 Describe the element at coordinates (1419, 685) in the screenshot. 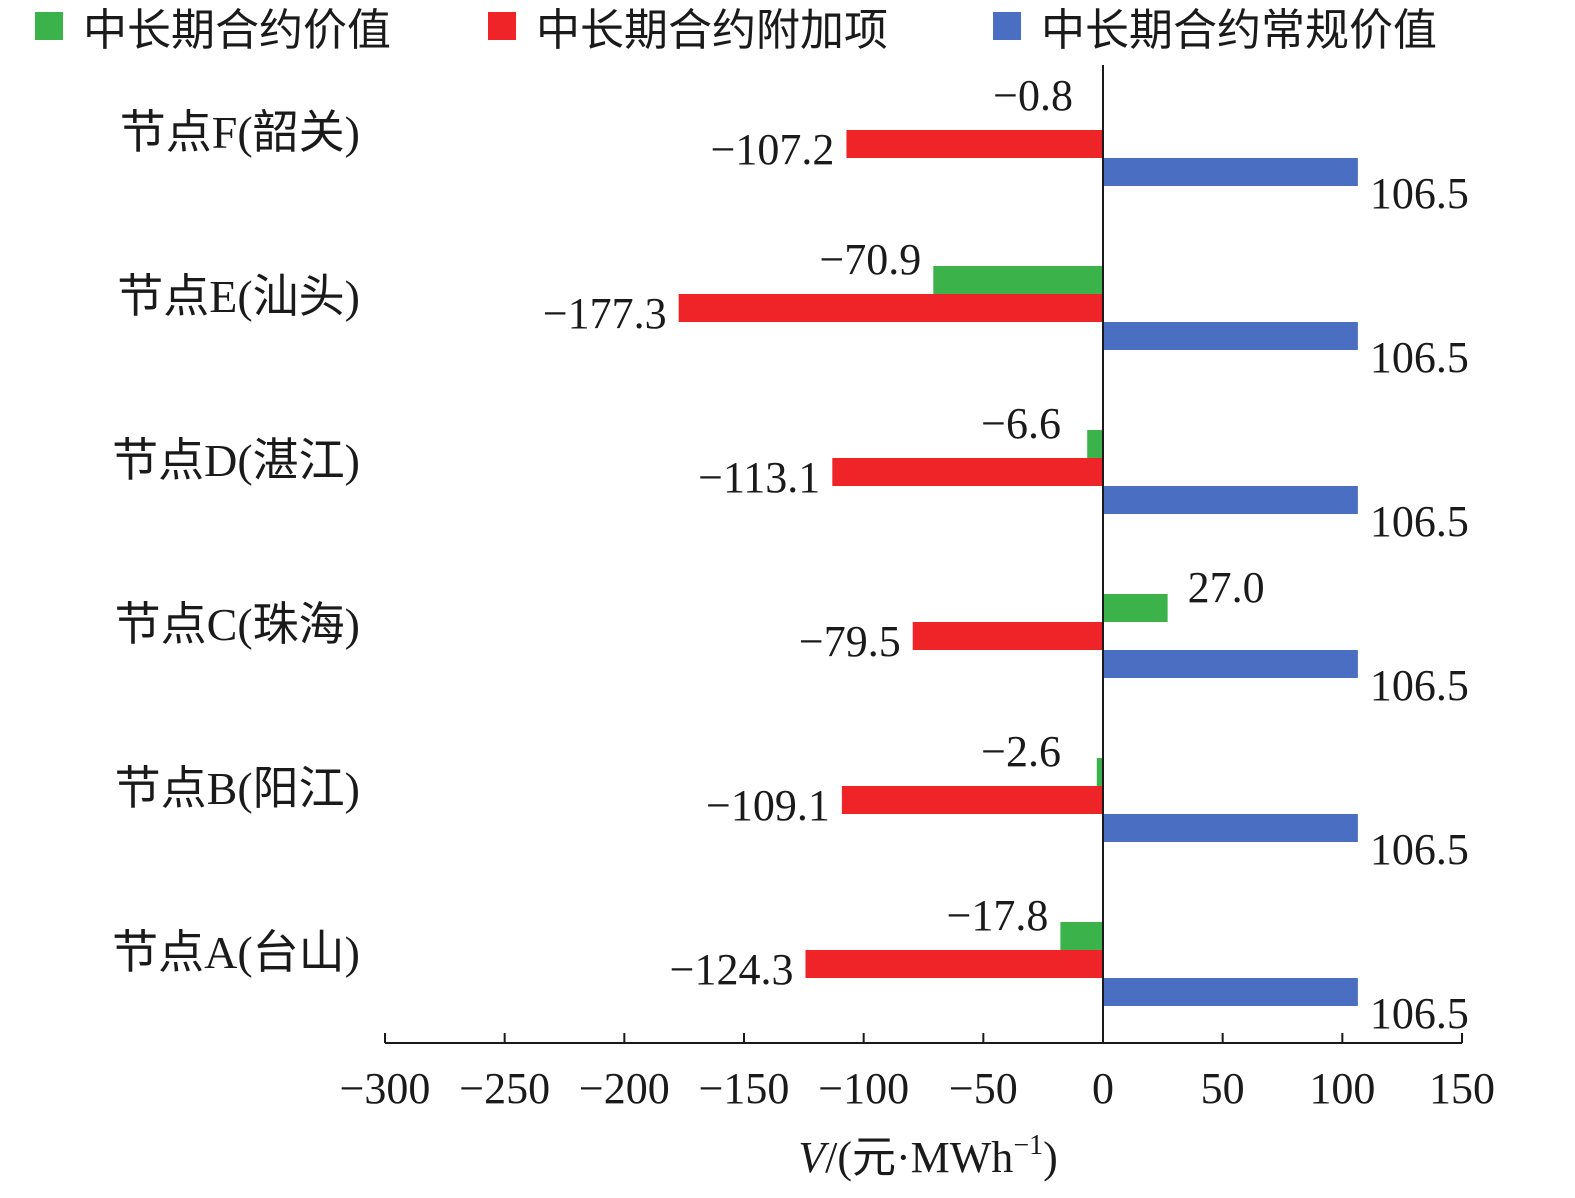

I see `value-label-3-4: 106.5` at that location.